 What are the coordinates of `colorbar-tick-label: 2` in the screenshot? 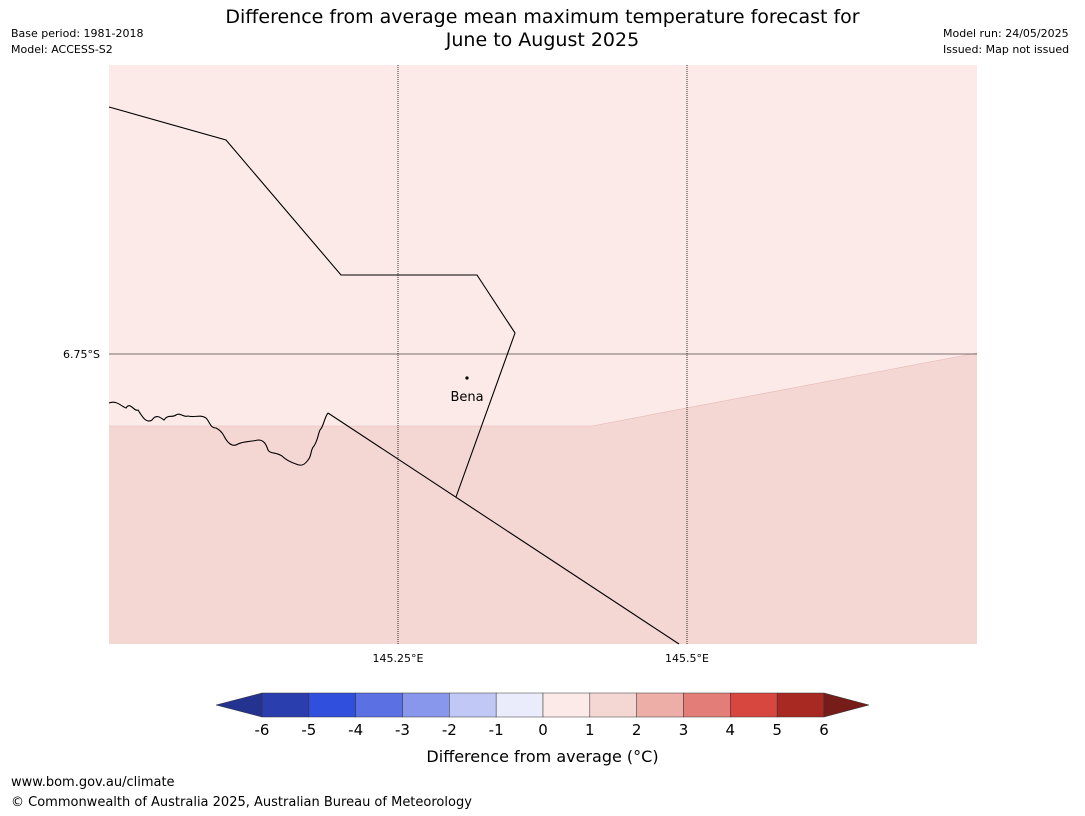 It's located at (637, 730).